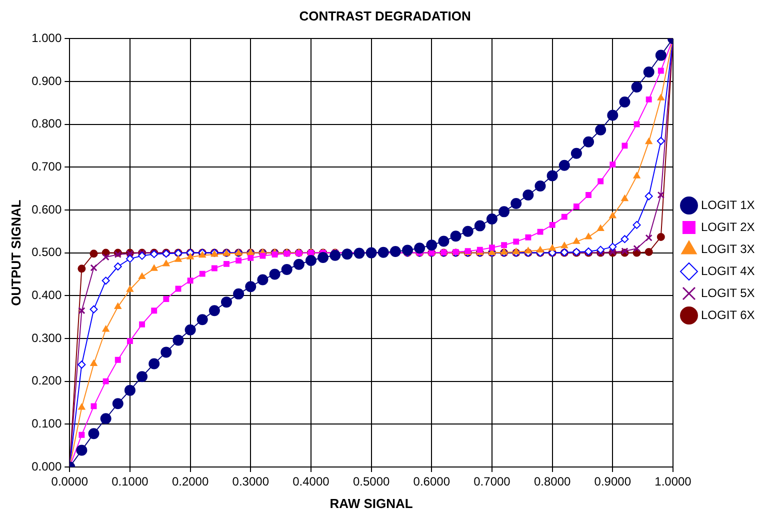  What do you see at coordinates (673, 481) in the screenshot?
I see `x-tick-label: 1.0000` at bounding box center [673, 481].